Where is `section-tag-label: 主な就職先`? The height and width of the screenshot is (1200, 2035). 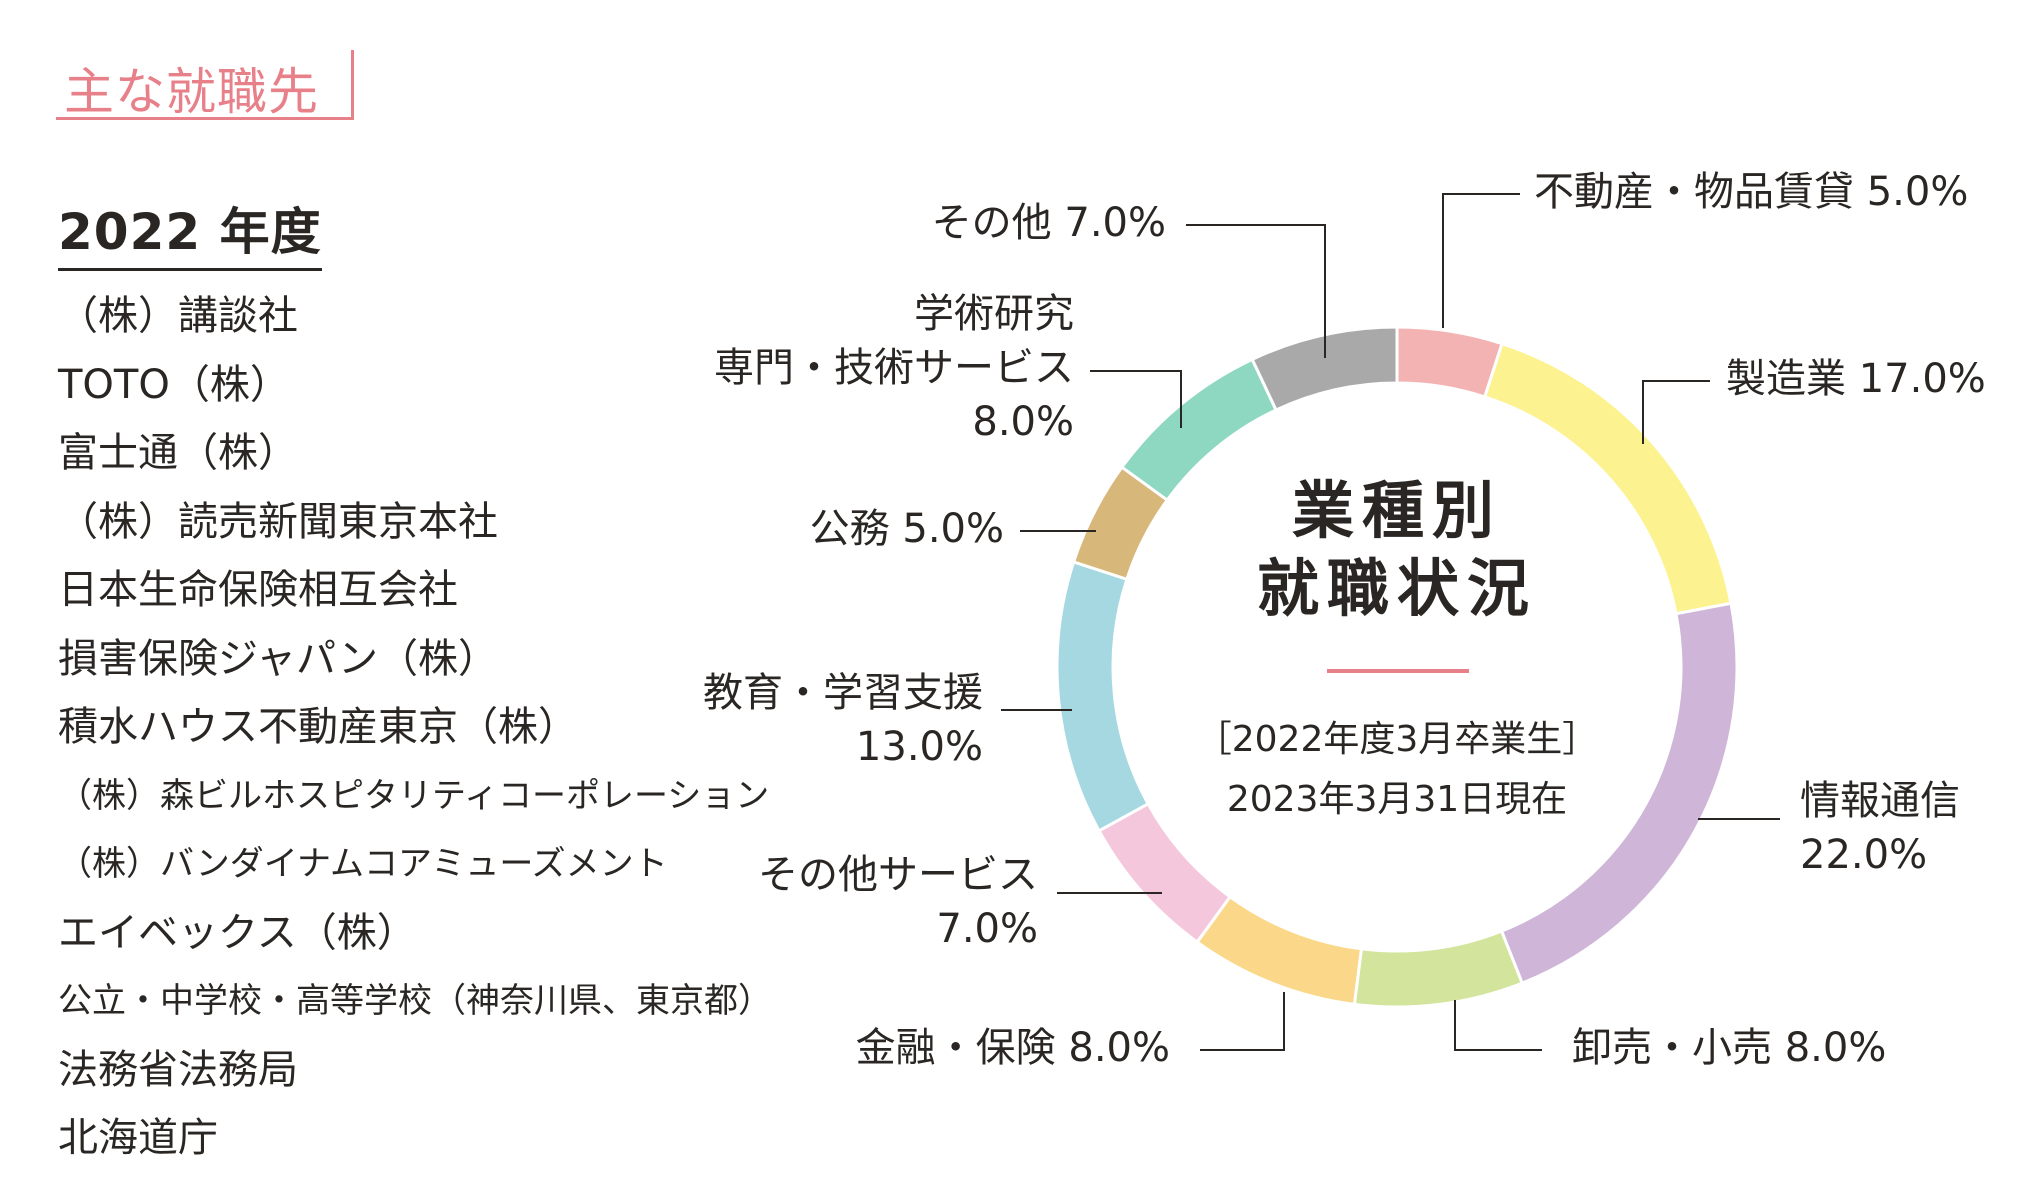
section-tag-label: 主な就職先 is located at coordinates (191, 92).